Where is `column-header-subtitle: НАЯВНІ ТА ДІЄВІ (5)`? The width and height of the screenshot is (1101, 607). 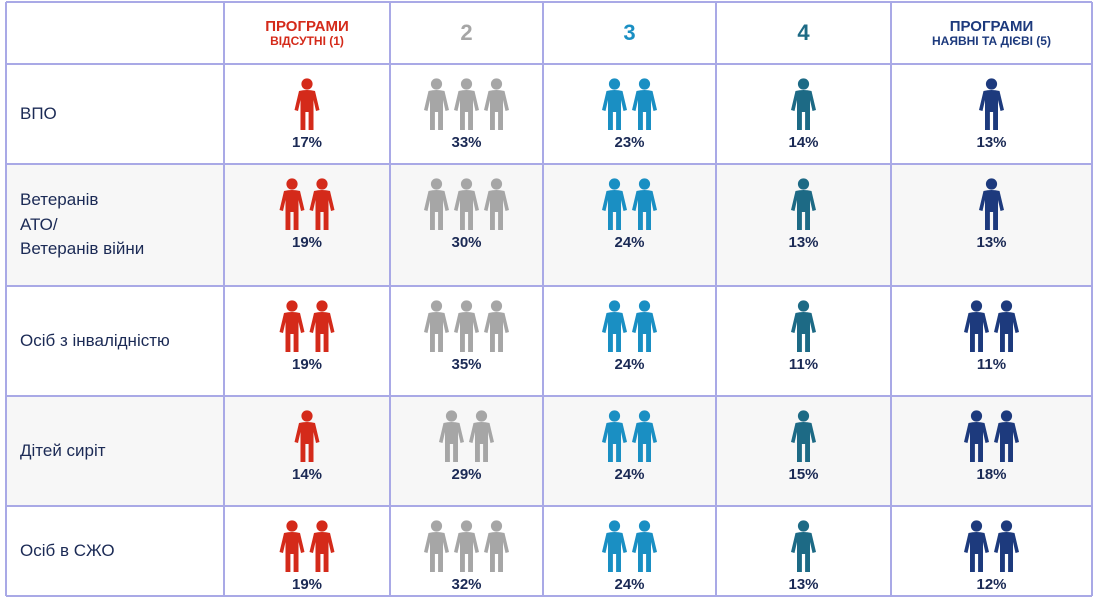
column-header-subtitle: НАЯВНІ ТА ДІЄВІ (5) is located at coordinates (991, 40).